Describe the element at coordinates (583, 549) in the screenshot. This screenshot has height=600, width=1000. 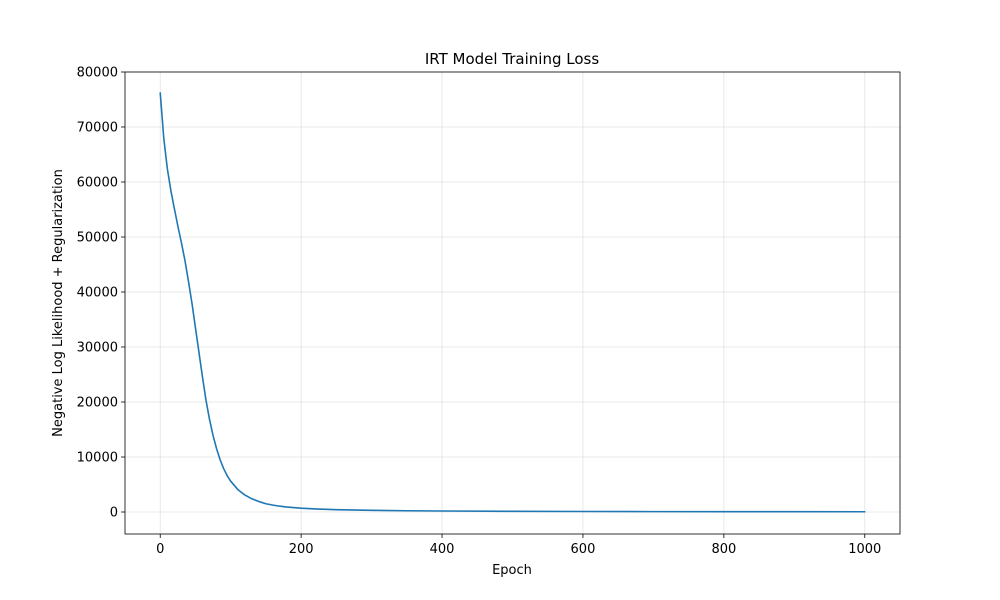
I see `x-tick-label: 600` at that location.